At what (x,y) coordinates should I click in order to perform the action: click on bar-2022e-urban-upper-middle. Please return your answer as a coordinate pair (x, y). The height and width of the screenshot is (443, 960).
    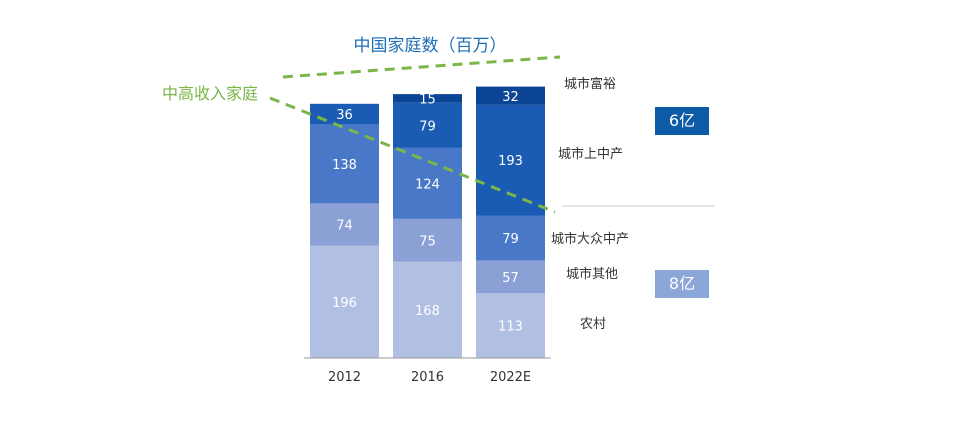
    Looking at the image, I should click on (510, 160).